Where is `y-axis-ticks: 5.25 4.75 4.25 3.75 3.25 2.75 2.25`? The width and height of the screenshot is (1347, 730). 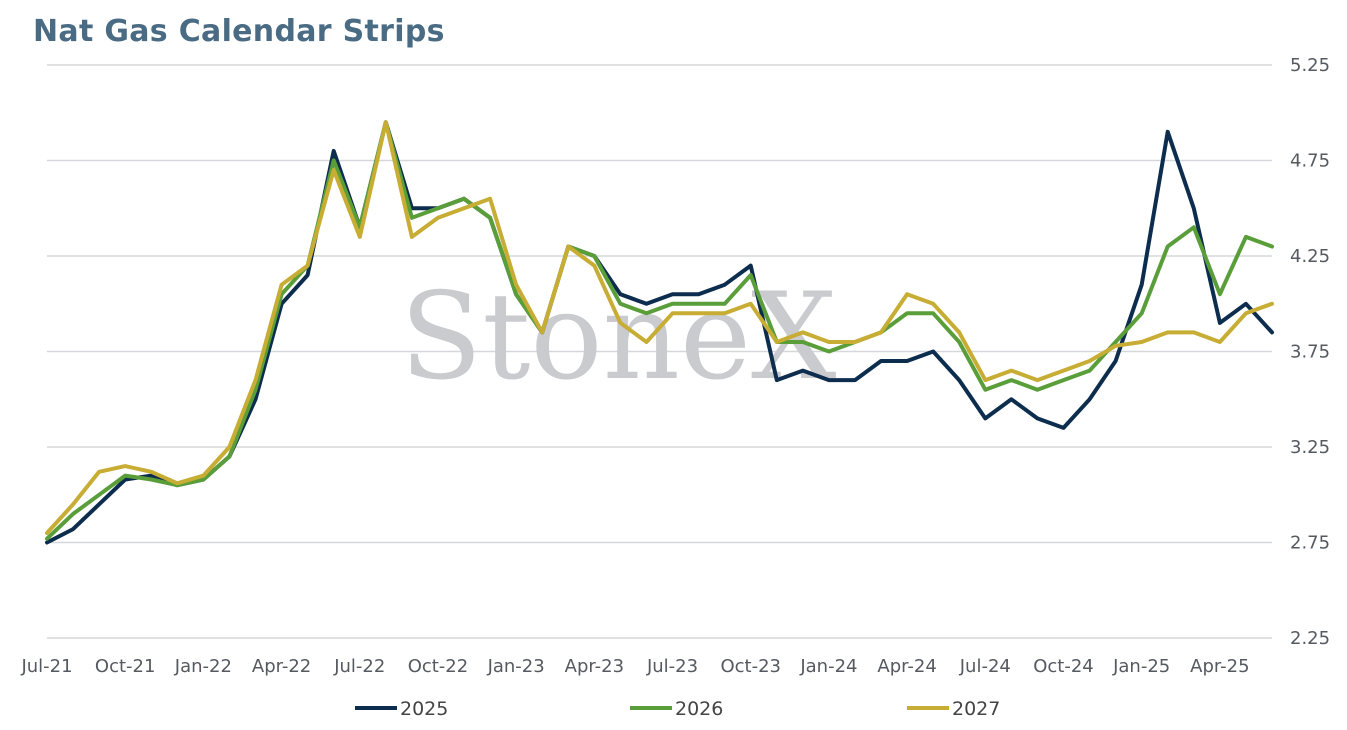 y-axis-ticks: 5.25 4.75 4.25 3.75 3.25 2.75 2.25 is located at coordinates (1310, 352).